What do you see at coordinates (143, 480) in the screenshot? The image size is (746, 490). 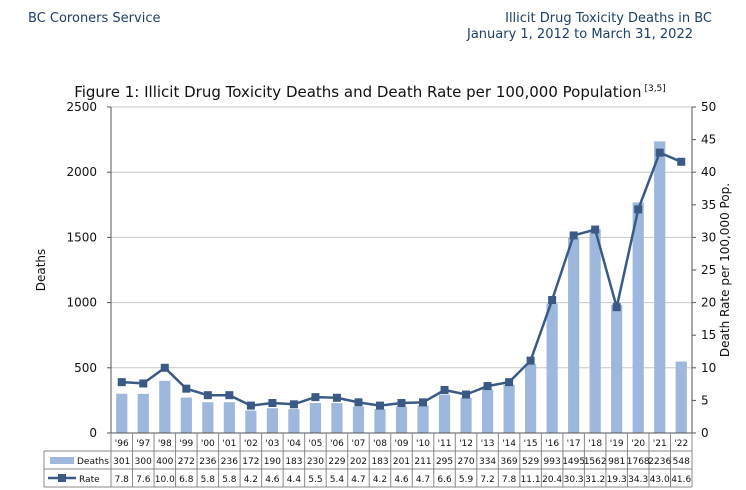 I see `rate-value-label: 7.6` at bounding box center [143, 480].